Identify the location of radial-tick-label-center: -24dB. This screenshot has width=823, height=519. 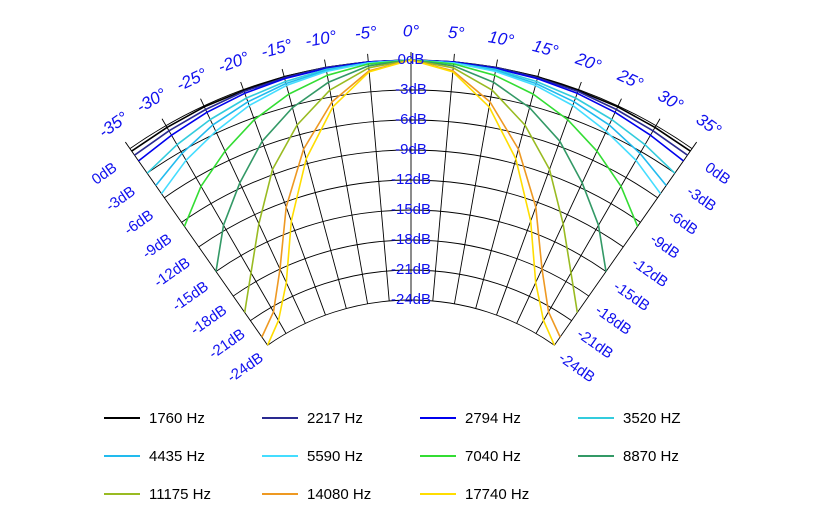
(411, 299).